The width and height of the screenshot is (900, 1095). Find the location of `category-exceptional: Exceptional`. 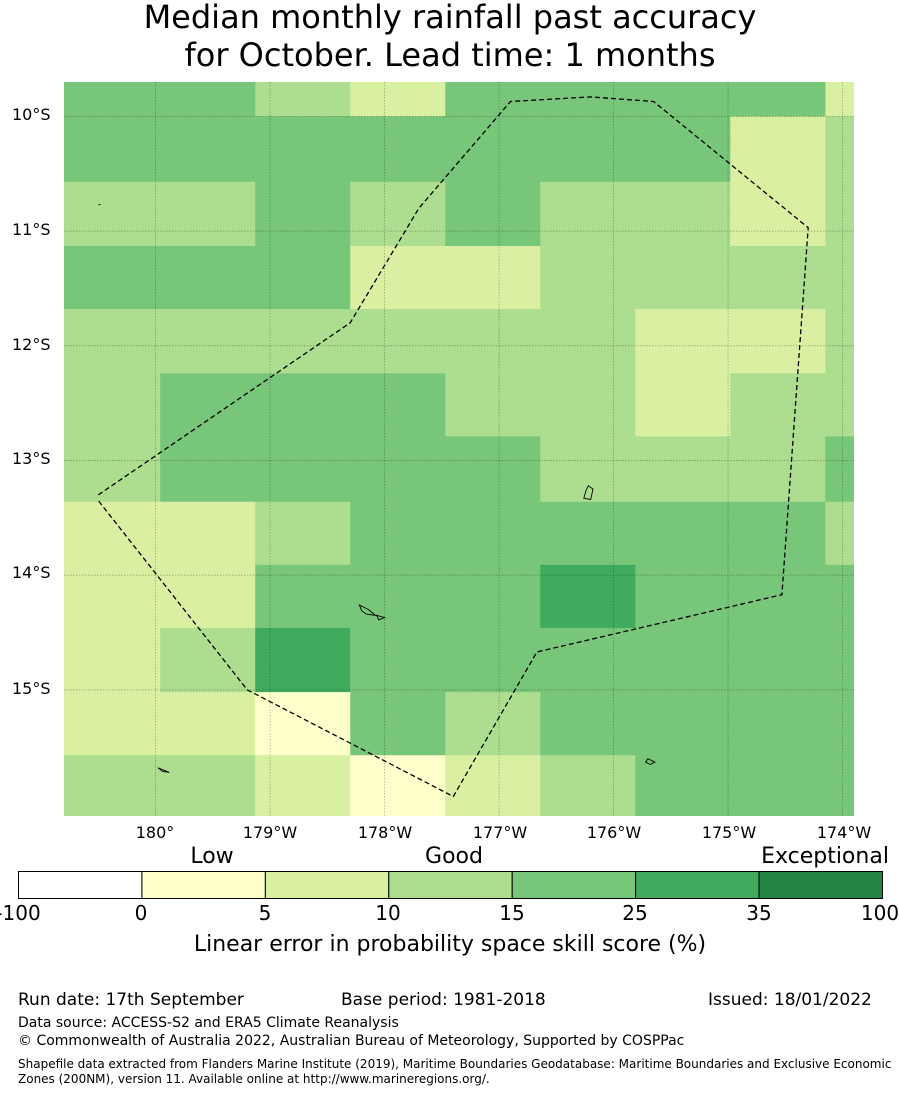

category-exceptional: Exceptional is located at coordinates (825, 856).